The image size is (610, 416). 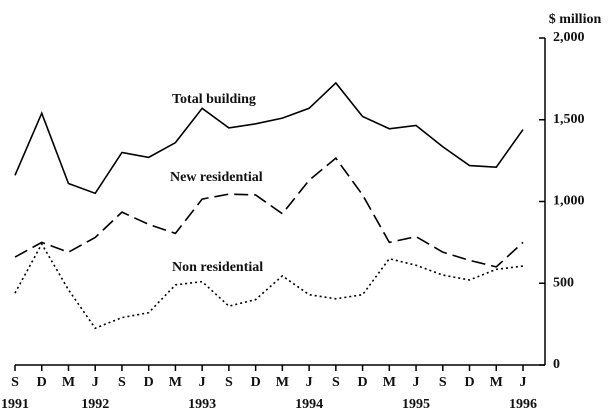 What do you see at coordinates (569, 119) in the screenshot?
I see `y-tick-label: 1,500` at bounding box center [569, 119].